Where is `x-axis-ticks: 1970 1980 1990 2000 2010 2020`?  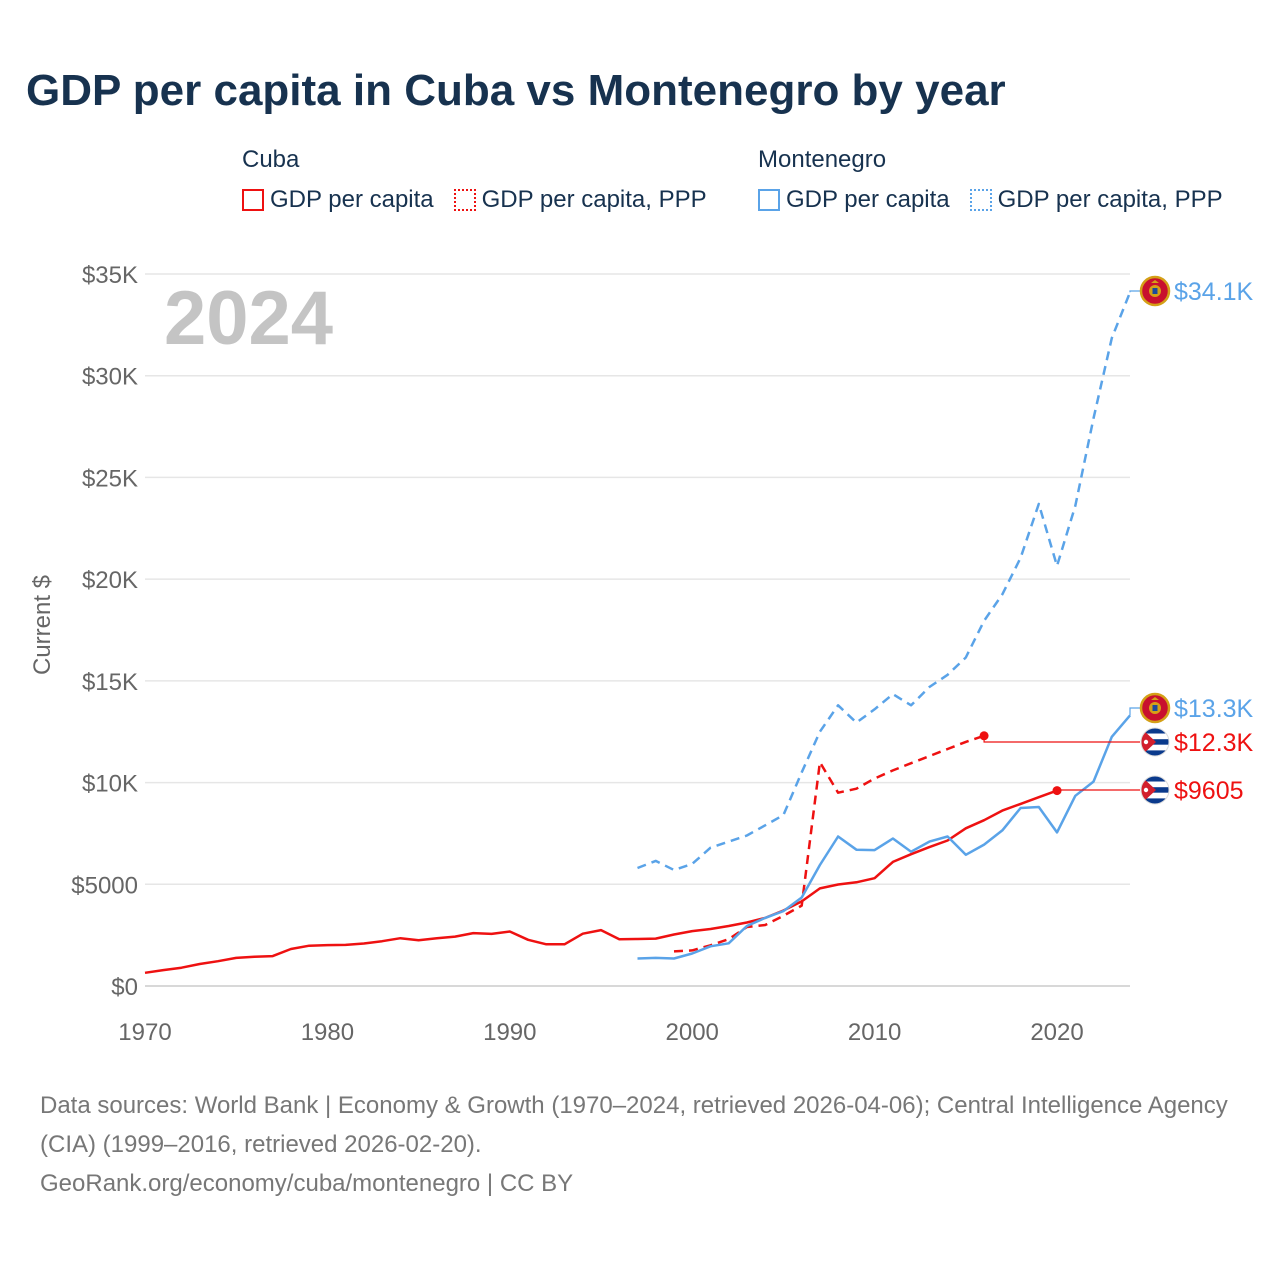 x-axis-ticks: 1970 1980 1990 2000 2010 2020 is located at coordinates (600, 1032).